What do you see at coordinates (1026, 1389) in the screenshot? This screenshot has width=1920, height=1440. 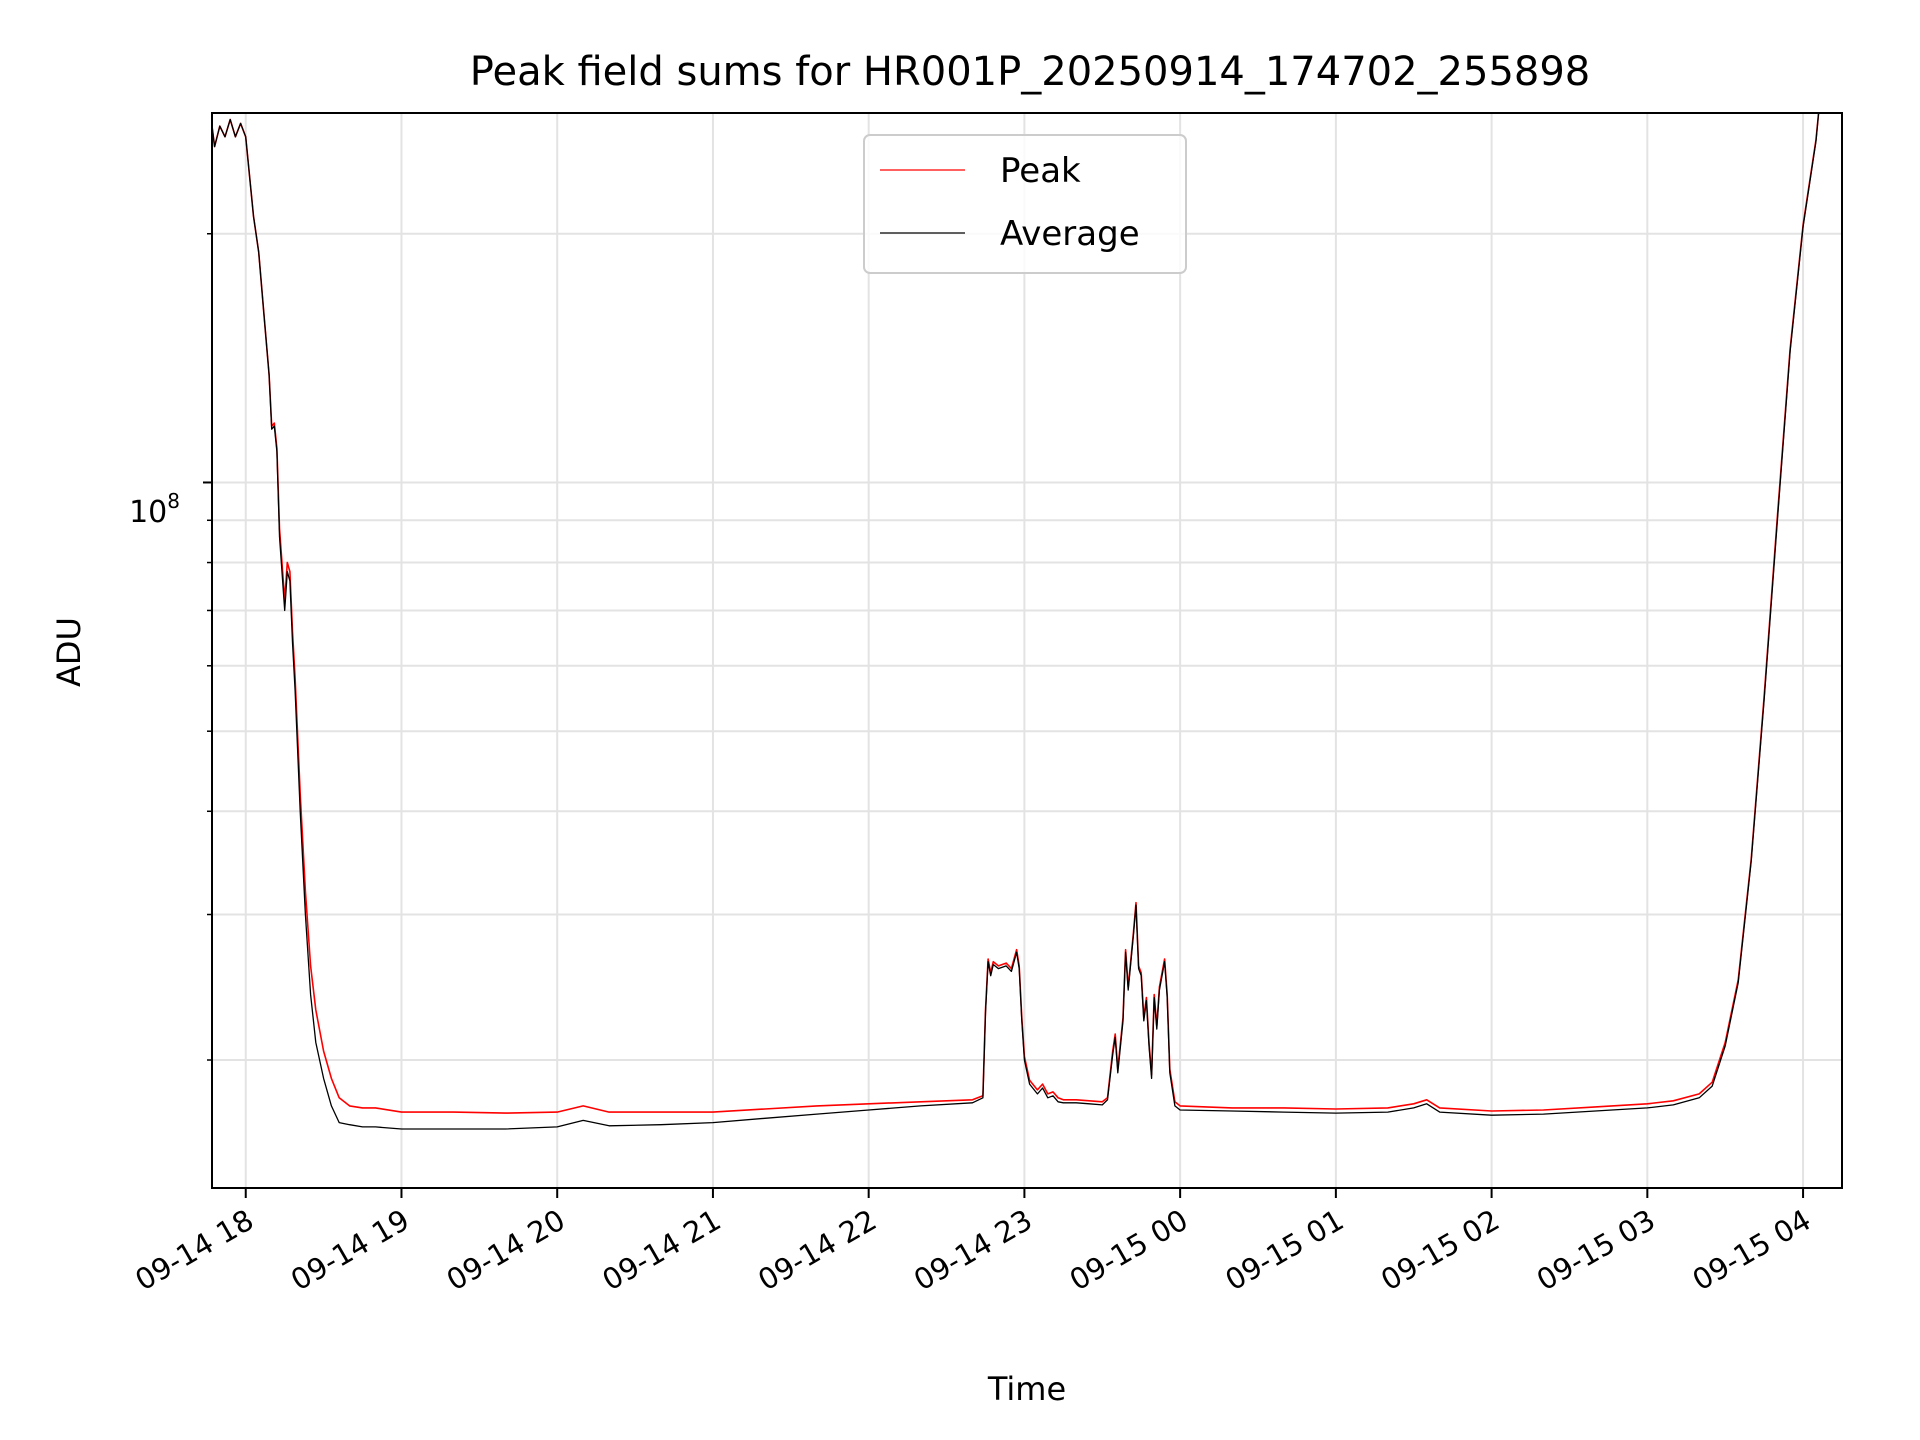 I see `x-axis-label: Time` at bounding box center [1026, 1389].